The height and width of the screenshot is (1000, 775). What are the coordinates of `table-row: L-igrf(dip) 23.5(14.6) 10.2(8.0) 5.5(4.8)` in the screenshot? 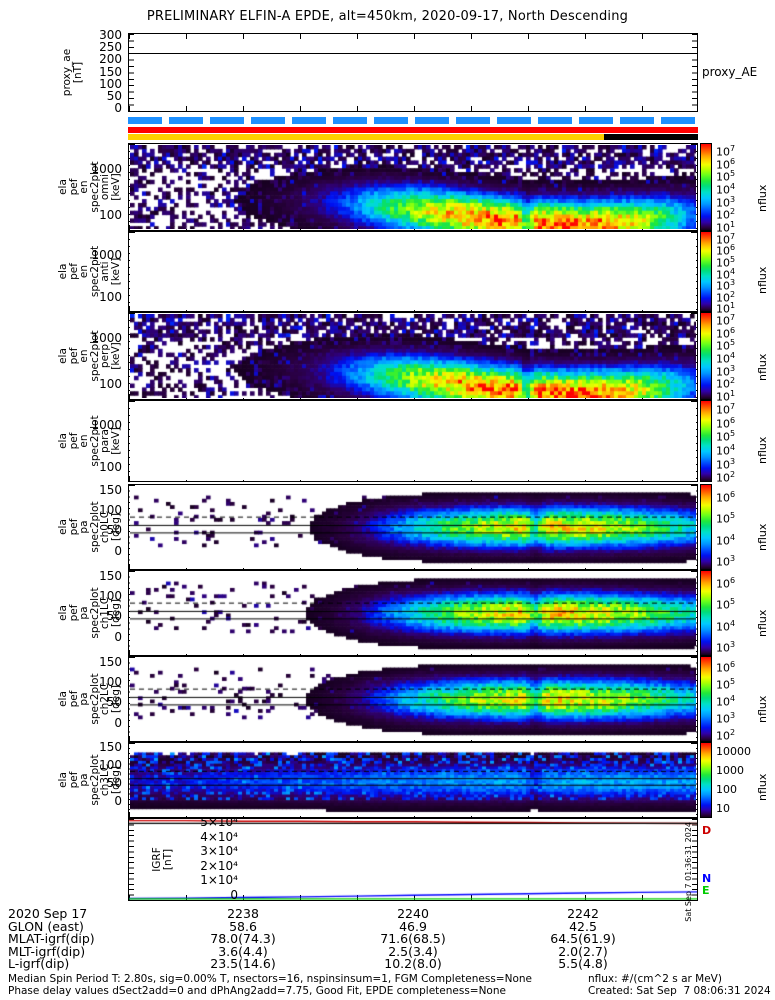 It's located at (338, 964).